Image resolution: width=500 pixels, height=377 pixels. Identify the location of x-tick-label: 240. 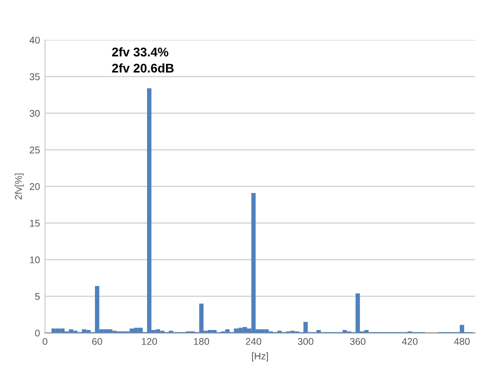
(254, 341).